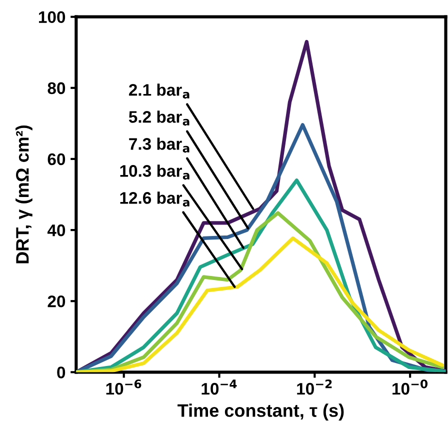  I want to click on x-tick-label: 10$^{−6}$, so click(124, 387).